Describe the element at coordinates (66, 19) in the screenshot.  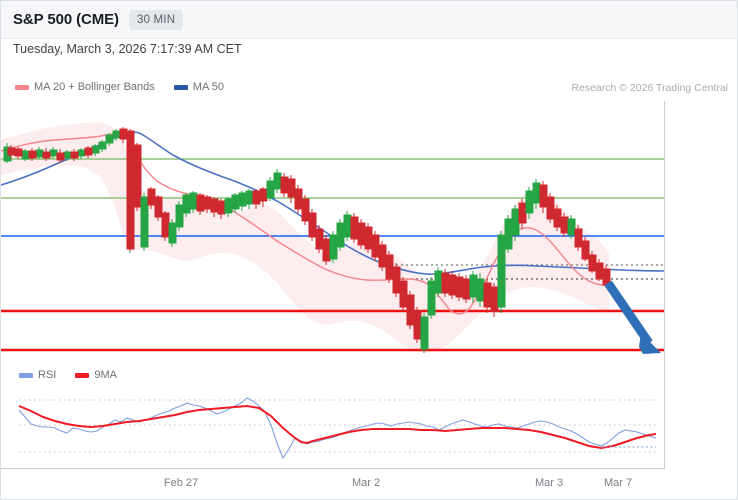
I see `instrument-symbol: S&P 500 (CME)` at that location.